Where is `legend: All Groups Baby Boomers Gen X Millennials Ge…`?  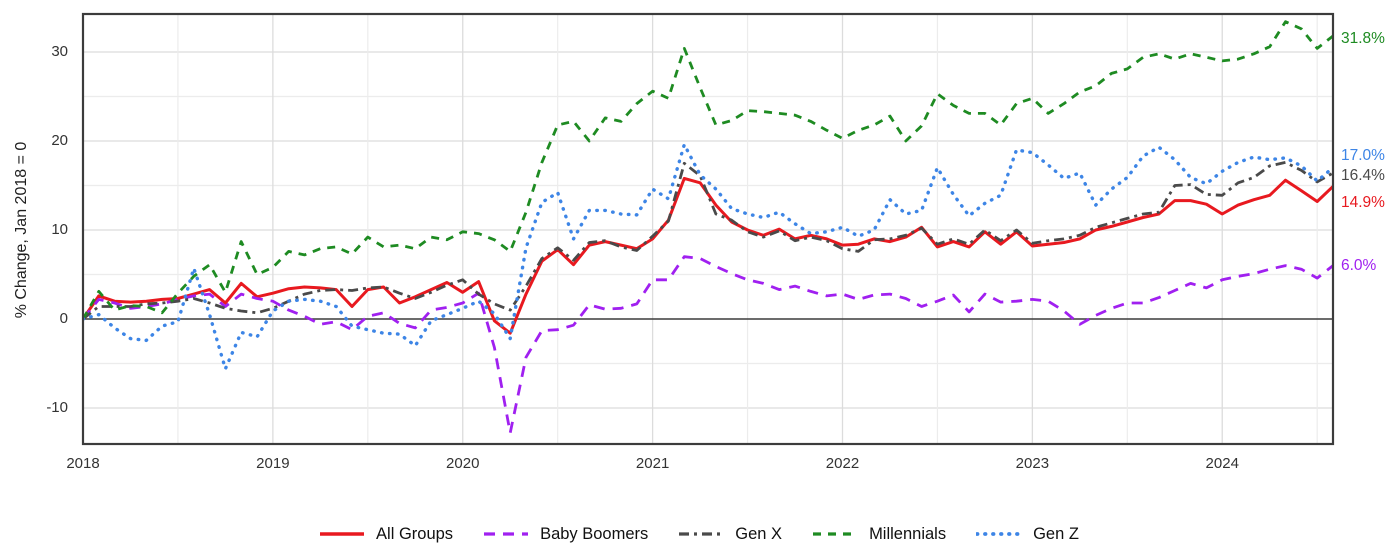 legend: All Groups Baby Boomers Gen X Millennials Ge… is located at coordinates (699, 534).